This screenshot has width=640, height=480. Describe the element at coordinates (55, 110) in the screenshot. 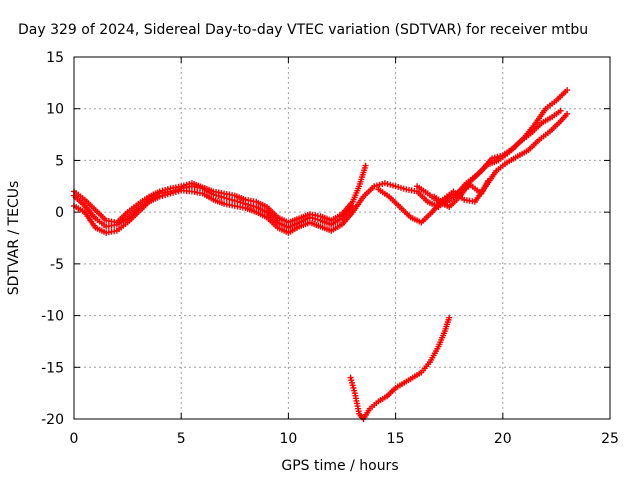

I see `y-tick-label: 10` at that location.